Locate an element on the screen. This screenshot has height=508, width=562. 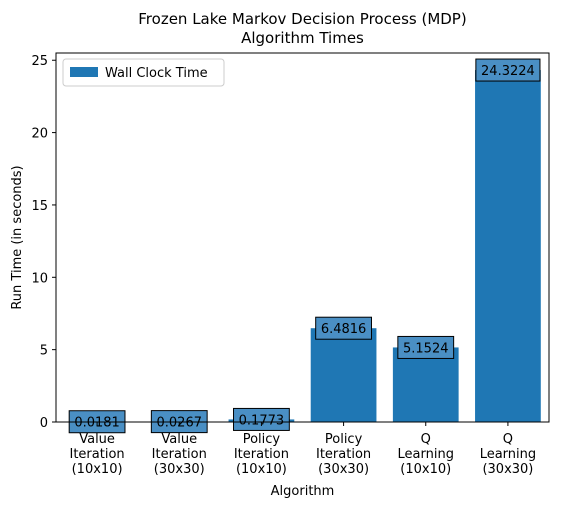
data-label: 0.1773 is located at coordinates (262, 420).